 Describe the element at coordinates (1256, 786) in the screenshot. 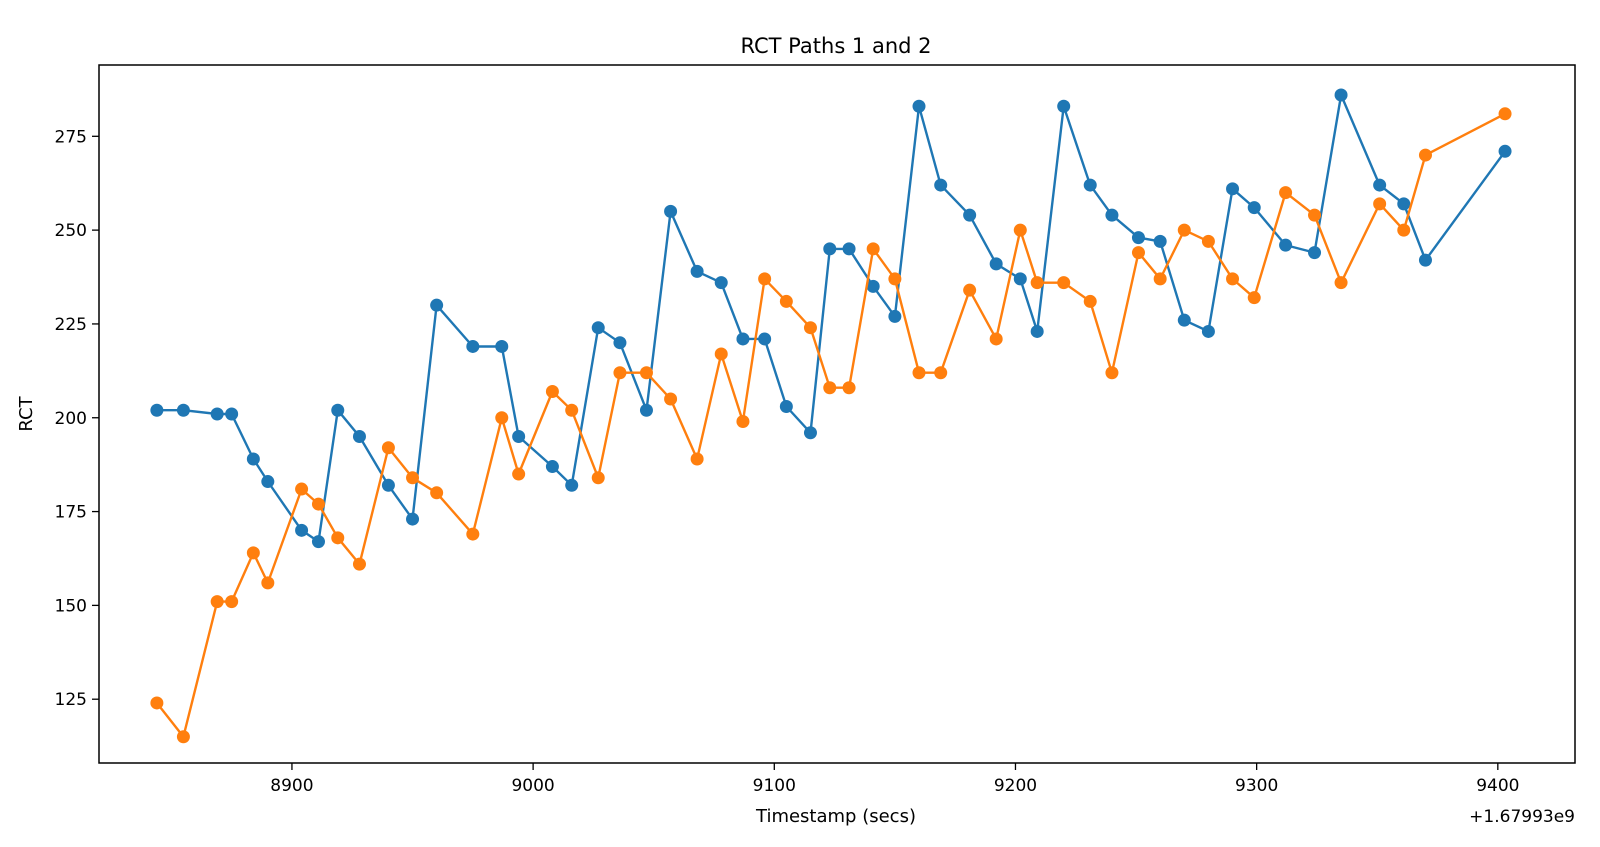

I see `x-tick-label: 9300` at that location.